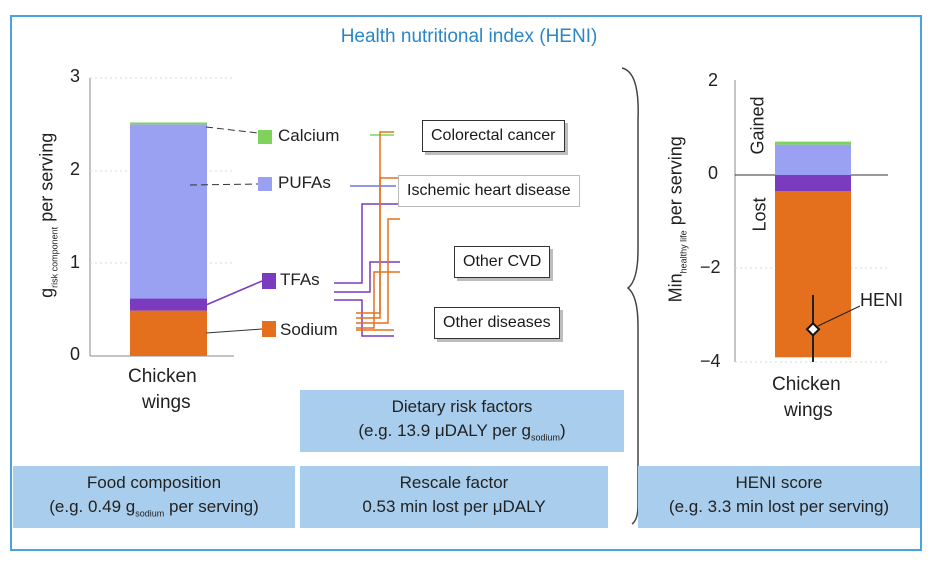 Image resolution: width=938 pixels, height=570 pixels. I want to click on legend-sodium-swatch, so click(269, 329).